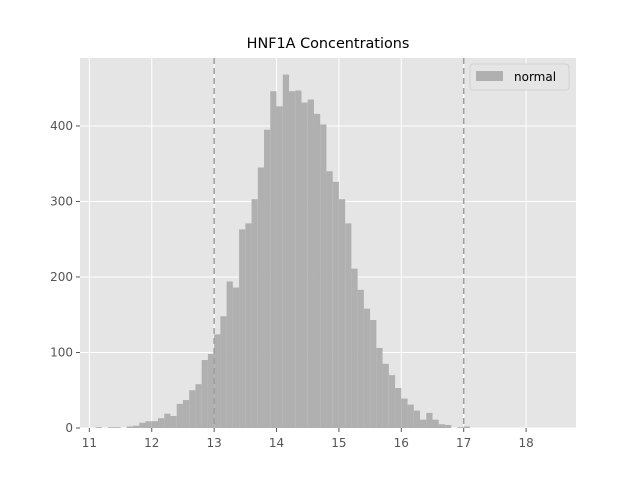  Describe the element at coordinates (89, 443) in the screenshot. I see `x-tick-label: 11` at that location.